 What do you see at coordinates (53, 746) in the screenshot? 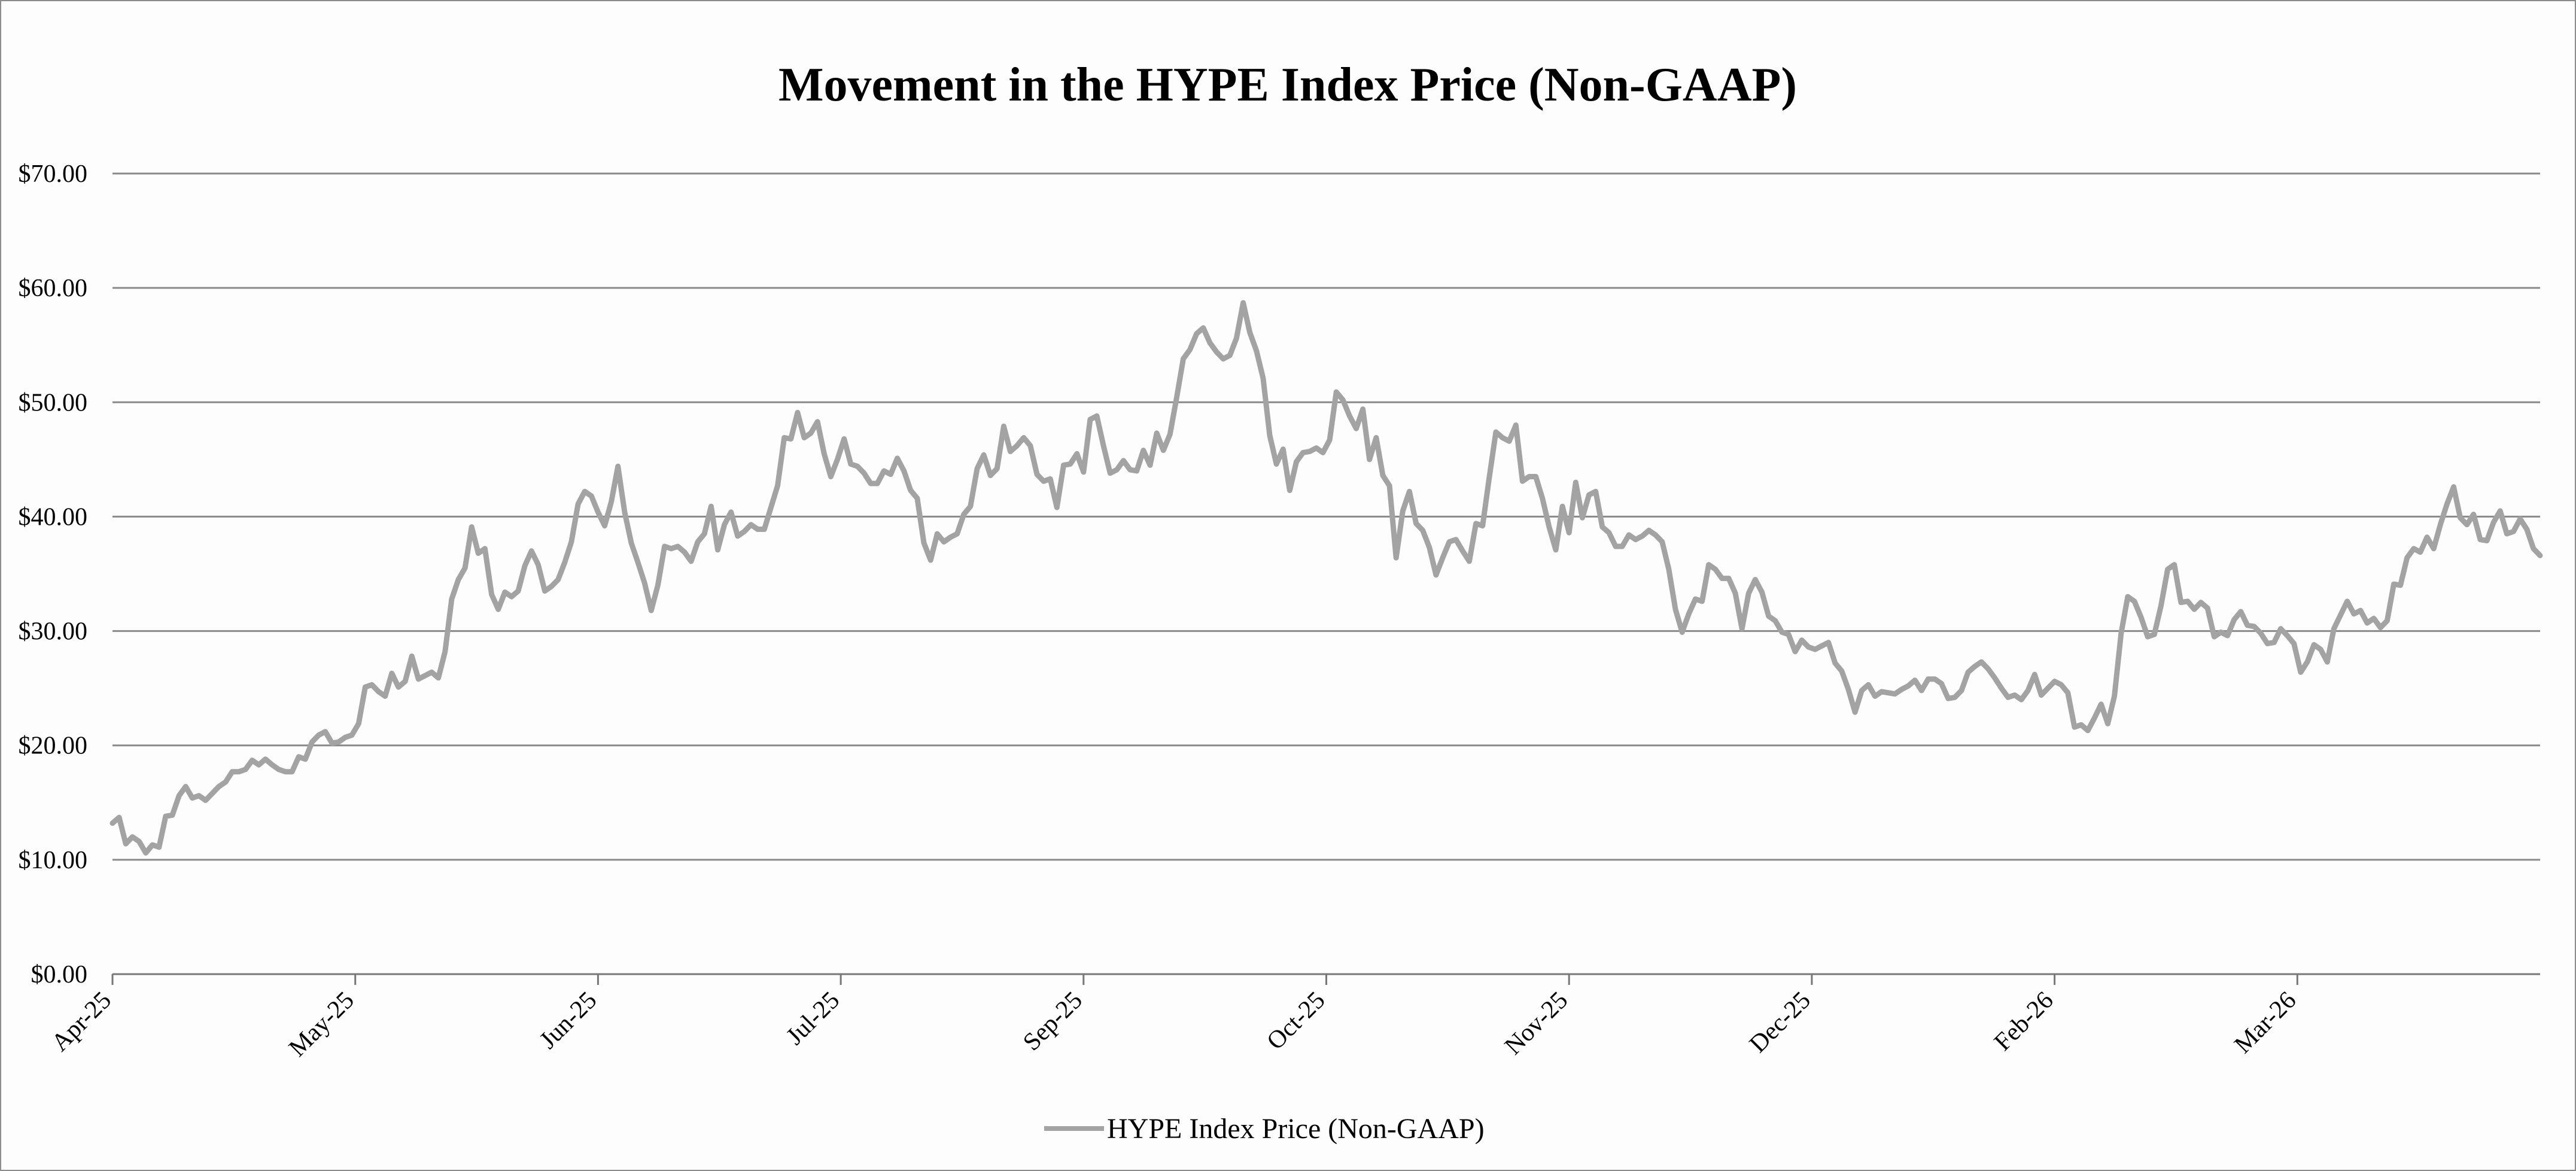
I see `y-tick-label: $20.00` at bounding box center [53, 746].